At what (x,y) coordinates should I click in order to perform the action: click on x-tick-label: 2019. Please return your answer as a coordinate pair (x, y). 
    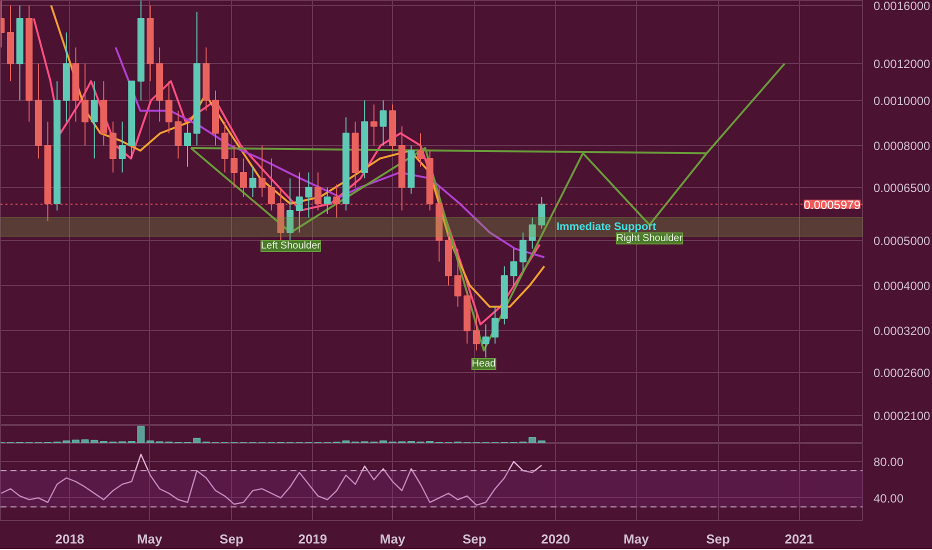
    Looking at the image, I should click on (313, 539).